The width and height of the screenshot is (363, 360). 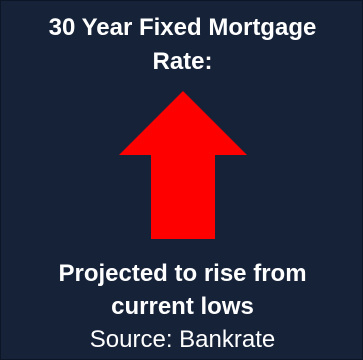 I want to click on up-arrow-icon, so click(x=183, y=165).